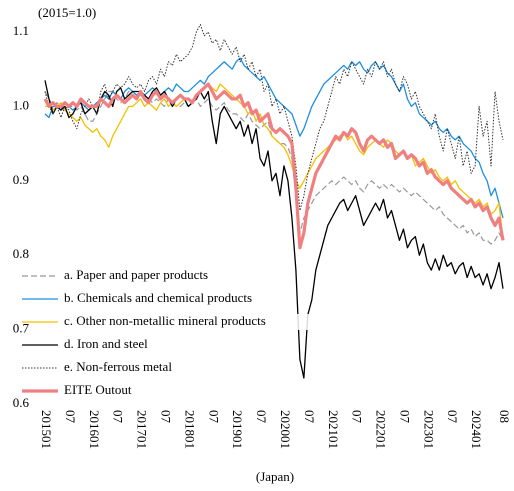 The image size is (514, 491). I want to click on x-tick-label: 202101, so click(333, 429).